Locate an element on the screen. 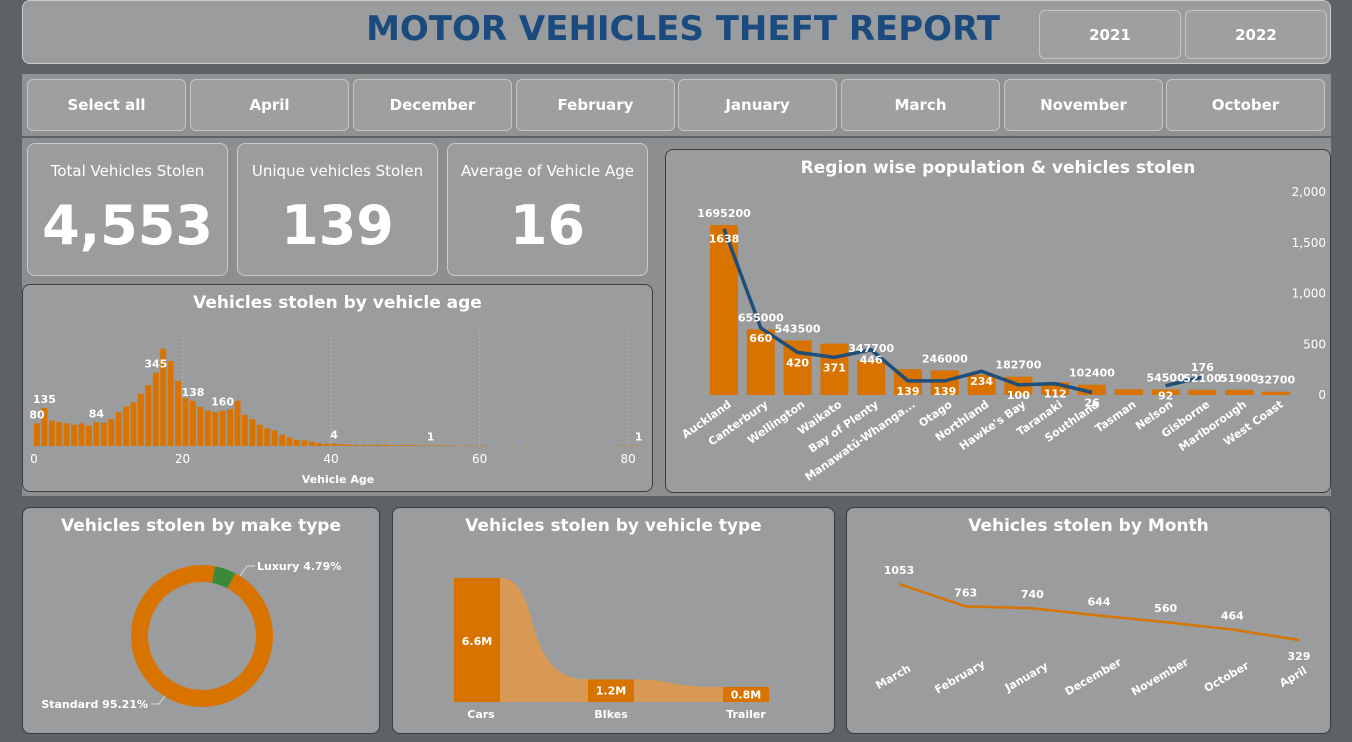 This screenshot has height=742, width=1352. filter-october: October is located at coordinates (1245, 105).